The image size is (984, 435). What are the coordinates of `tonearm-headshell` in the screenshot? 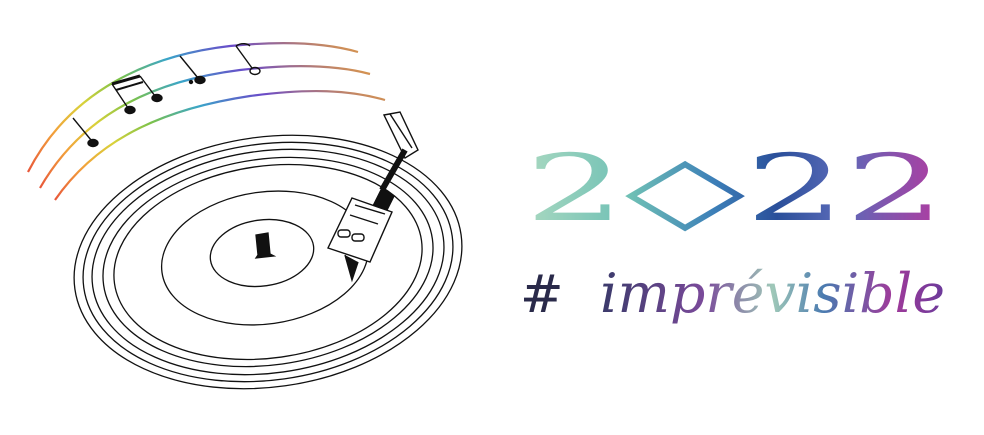 It's located at (360, 230).